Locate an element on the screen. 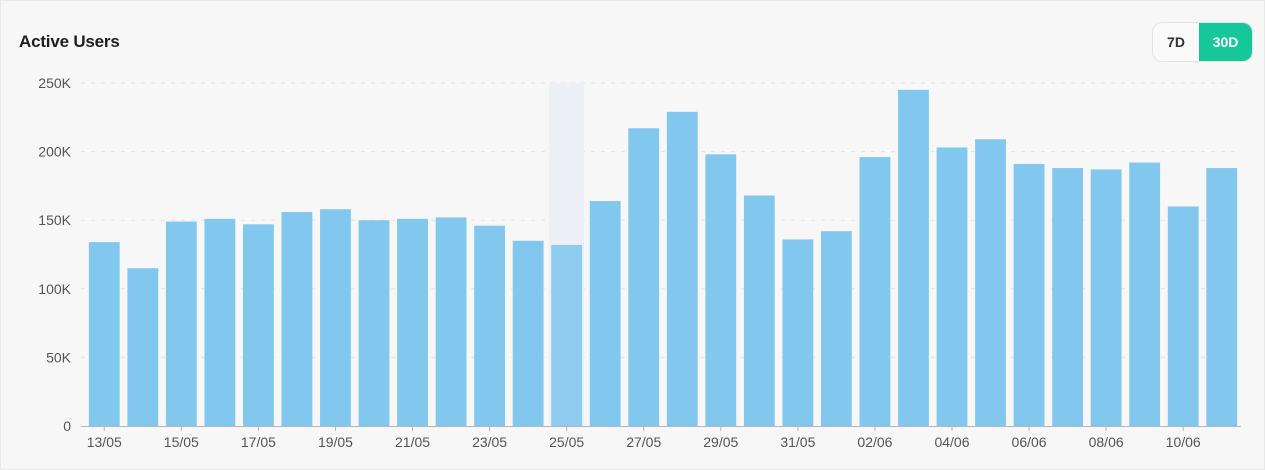 The width and height of the screenshot is (1265, 470). y-tick-label: 250K is located at coordinates (54, 83).